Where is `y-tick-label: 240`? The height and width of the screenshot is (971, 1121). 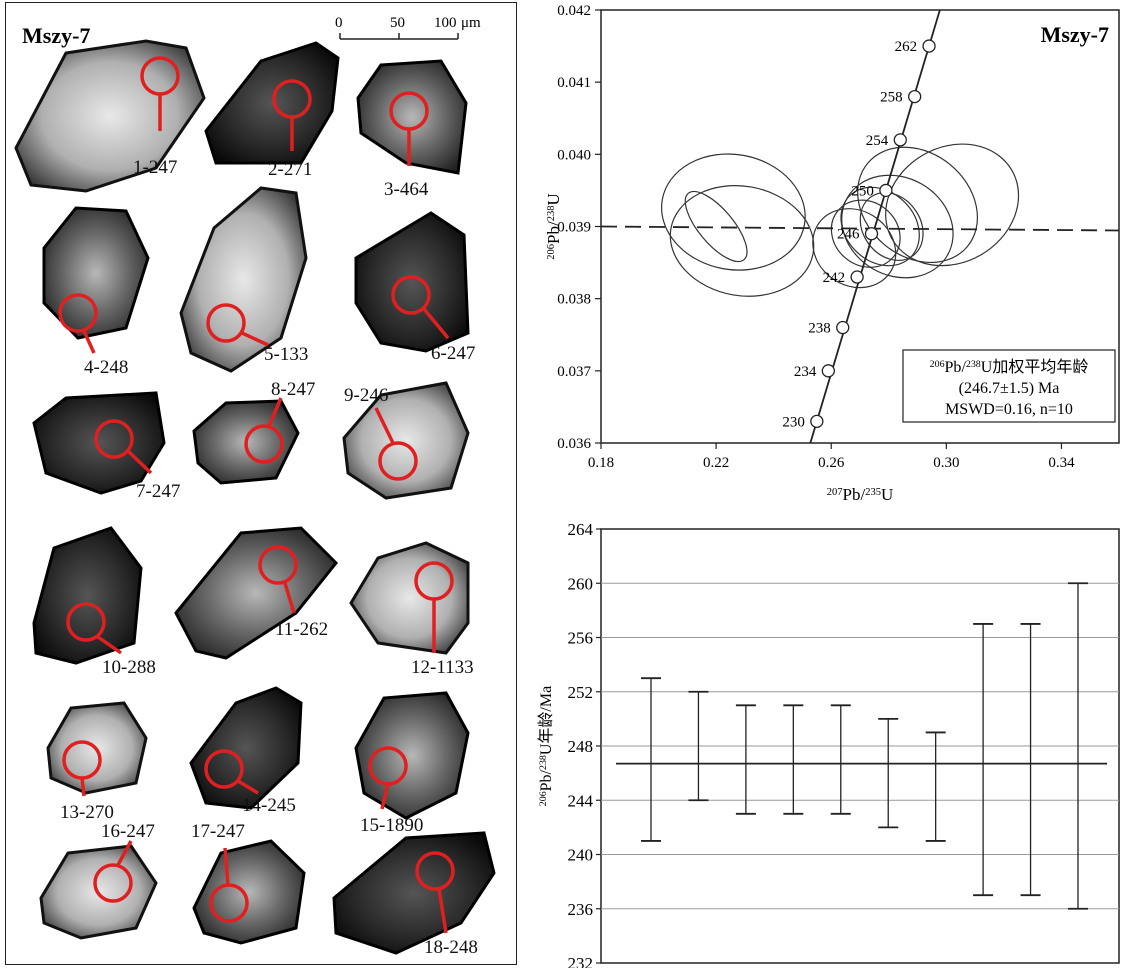 y-tick-label: 240 is located at coordinates (581, 855).